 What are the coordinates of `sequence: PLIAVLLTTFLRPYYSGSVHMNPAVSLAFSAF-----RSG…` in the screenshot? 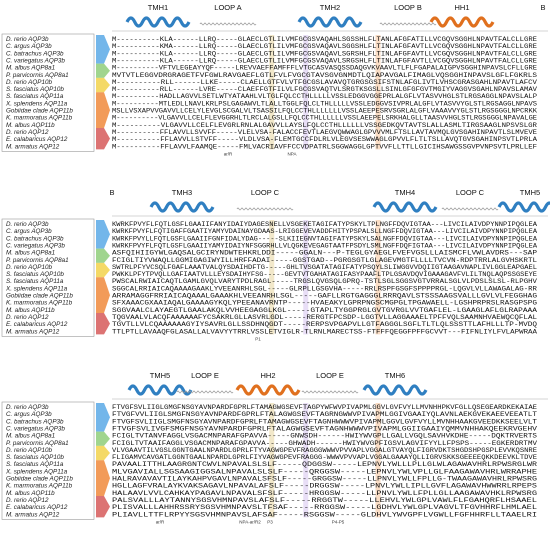 It's located at (324, 514).